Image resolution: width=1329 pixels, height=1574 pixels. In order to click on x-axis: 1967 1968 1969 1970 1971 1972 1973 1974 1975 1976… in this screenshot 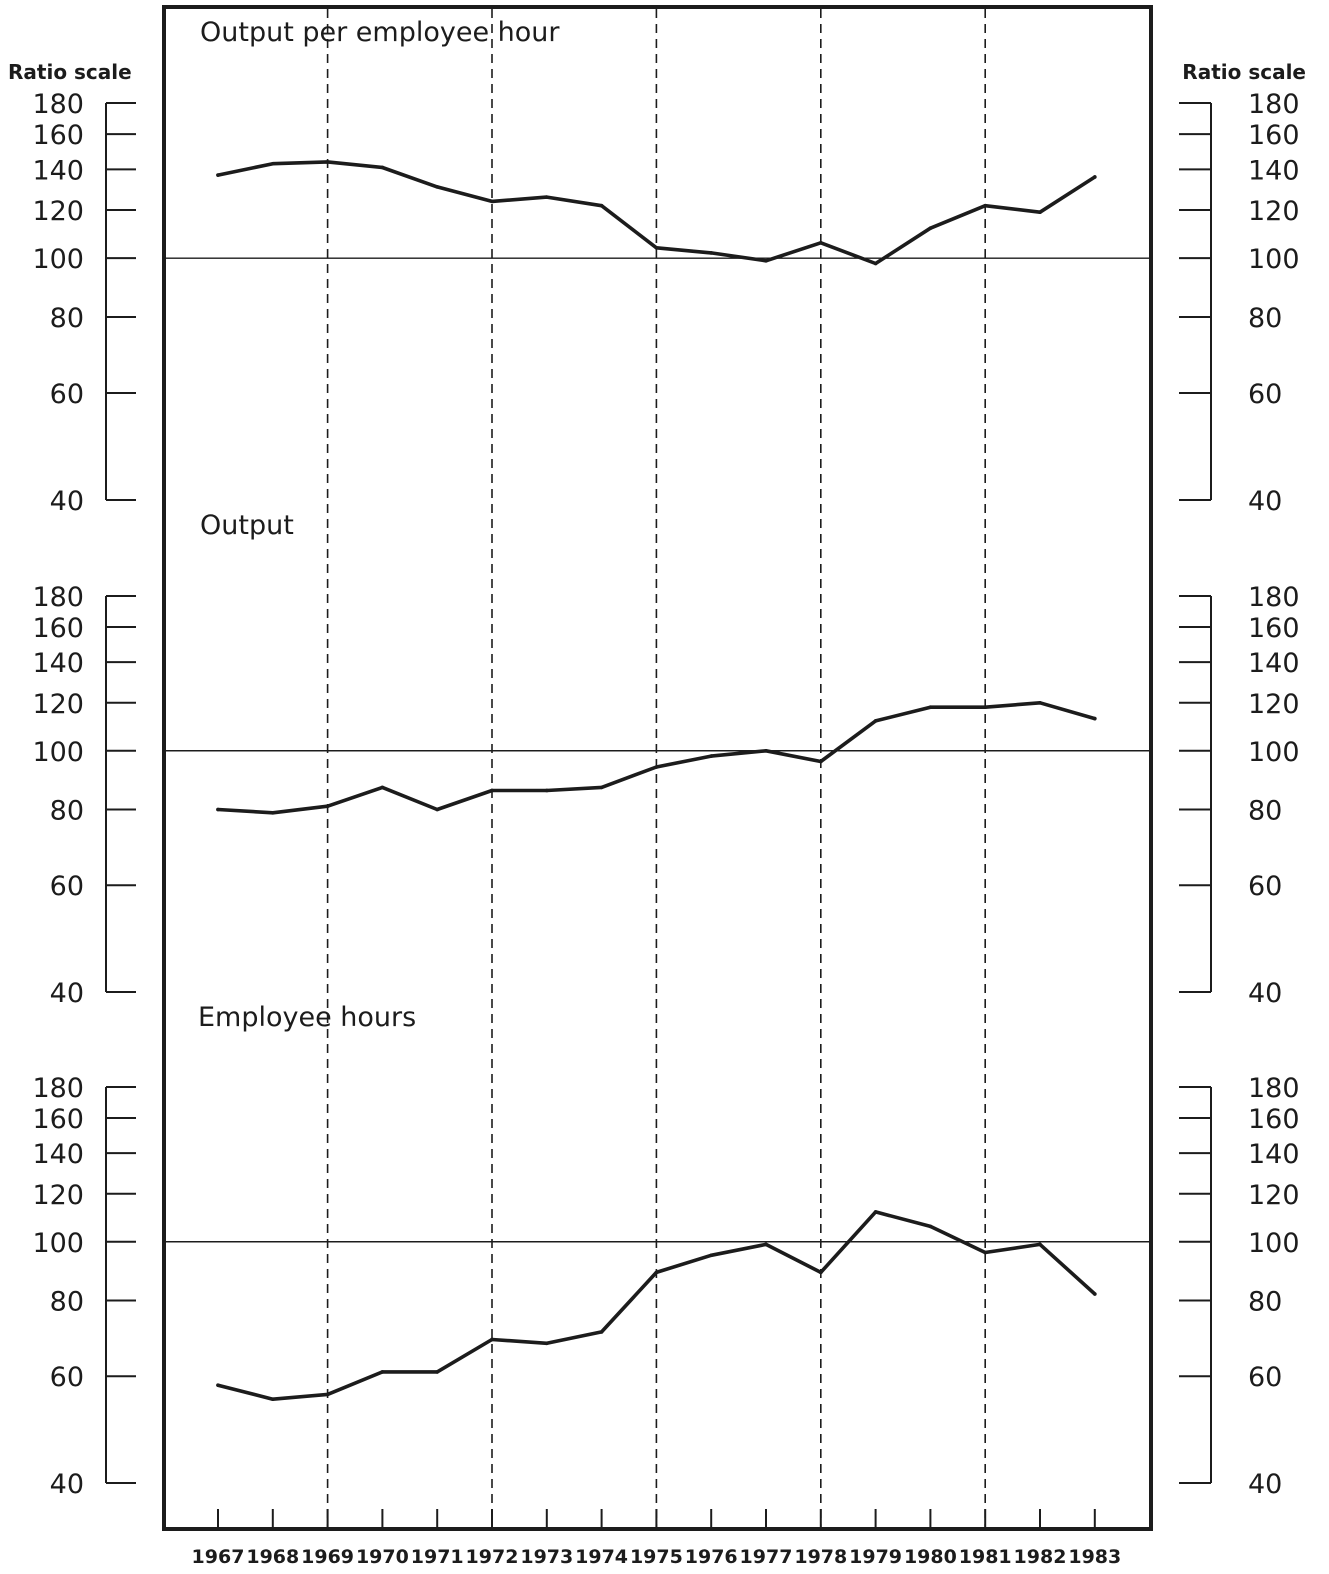, I will do `click(656, 1538)`.